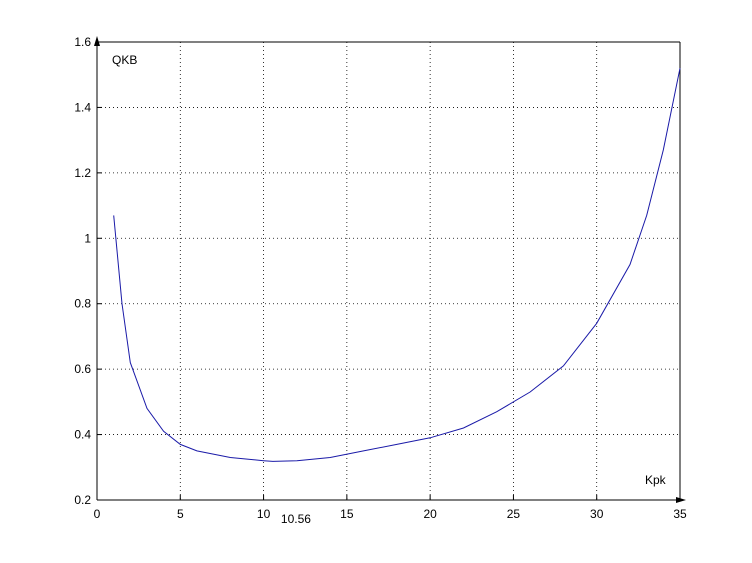  Describe the element at coordinates (264, 514) in the screenshot. I see `x-tick-label: 10` at that location.